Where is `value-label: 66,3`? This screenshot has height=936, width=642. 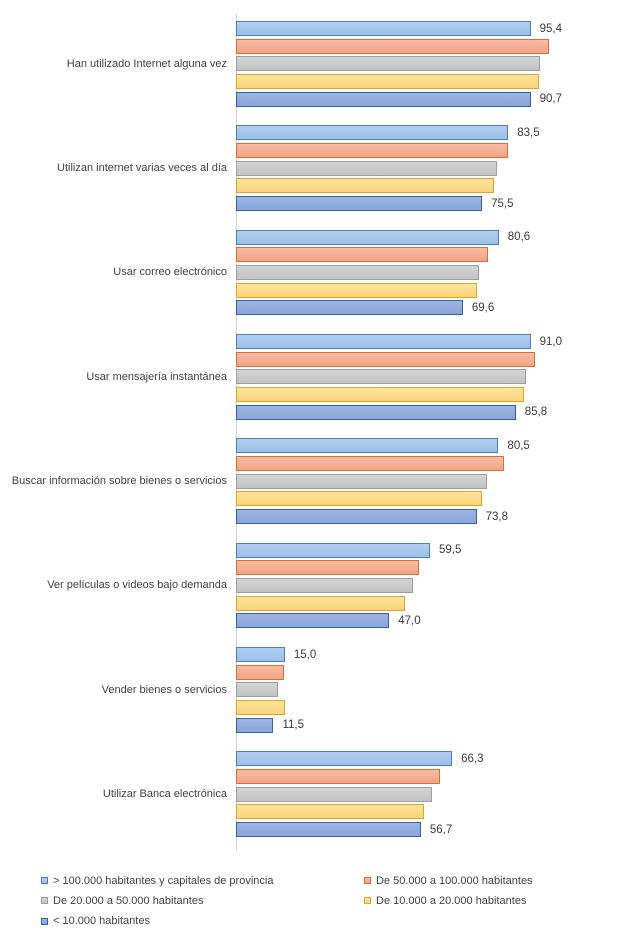 value-label: 66,3 is located at coordinates (472, 758).